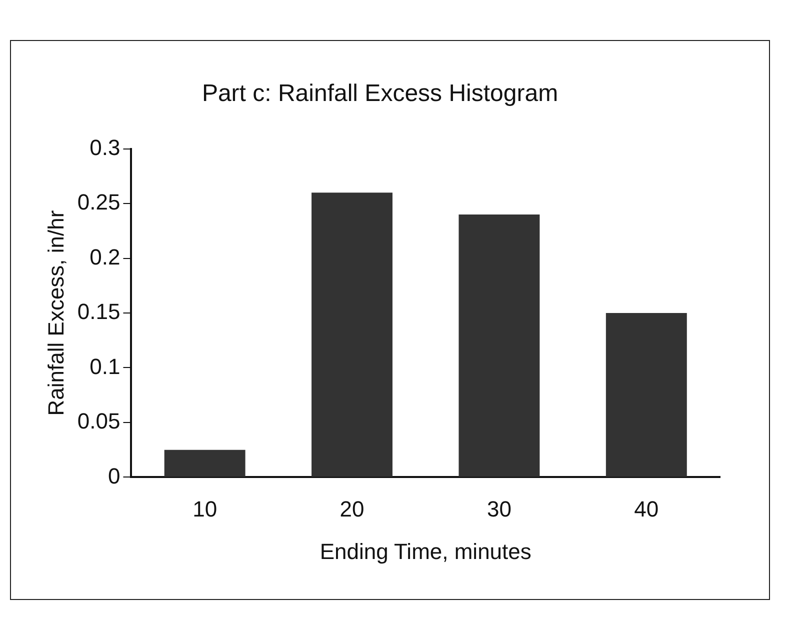 Image resolution: width=786 pixels, height=618 pixels. Describe the element at coordinates (98, 311) in the screenshot. I see `y-tick-label: 0.15` at that location.